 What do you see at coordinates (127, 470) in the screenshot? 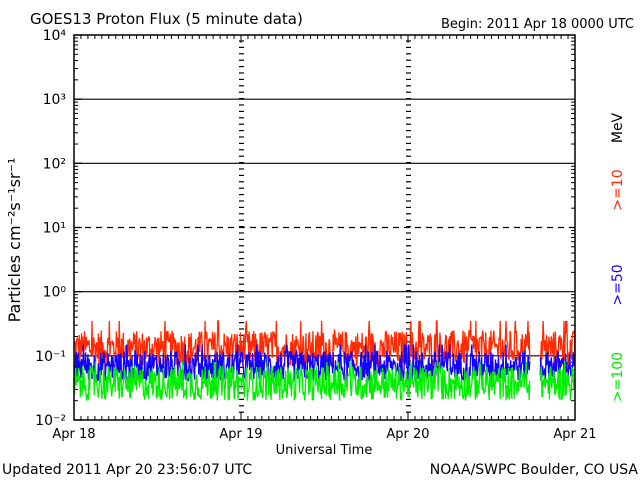
I see `updated-timestamp: Updated 2011 Apr 20 23:56:07 UTC` at bounding box center [127, 470].